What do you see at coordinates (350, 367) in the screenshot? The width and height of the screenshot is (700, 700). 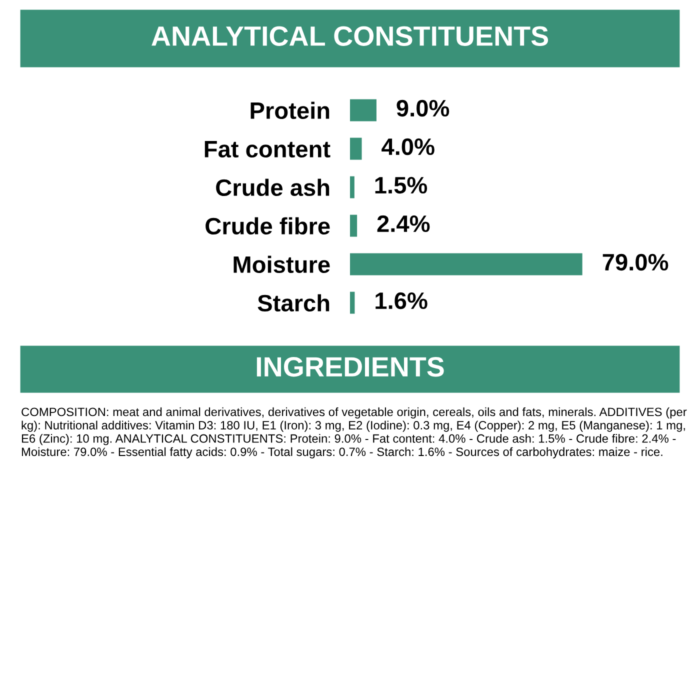 I see `text: INGREDIENTS` at bounding box center [350, 367].